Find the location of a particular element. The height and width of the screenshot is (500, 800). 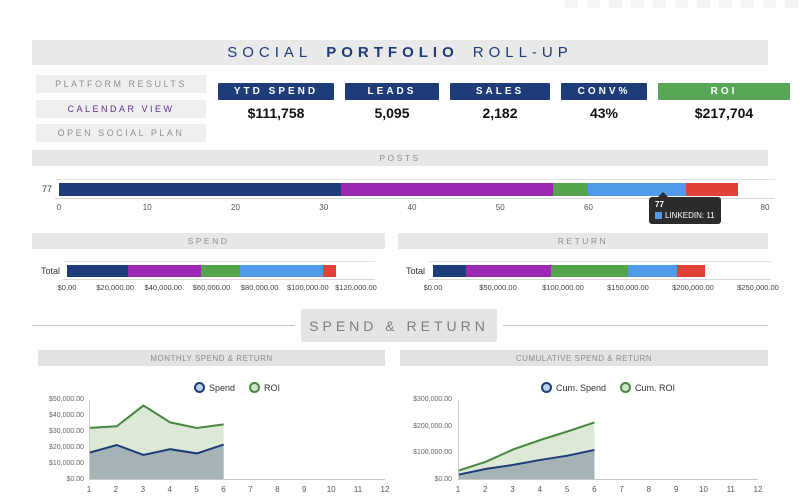

spend-category-label: Total is located at coordinates (50, 271).